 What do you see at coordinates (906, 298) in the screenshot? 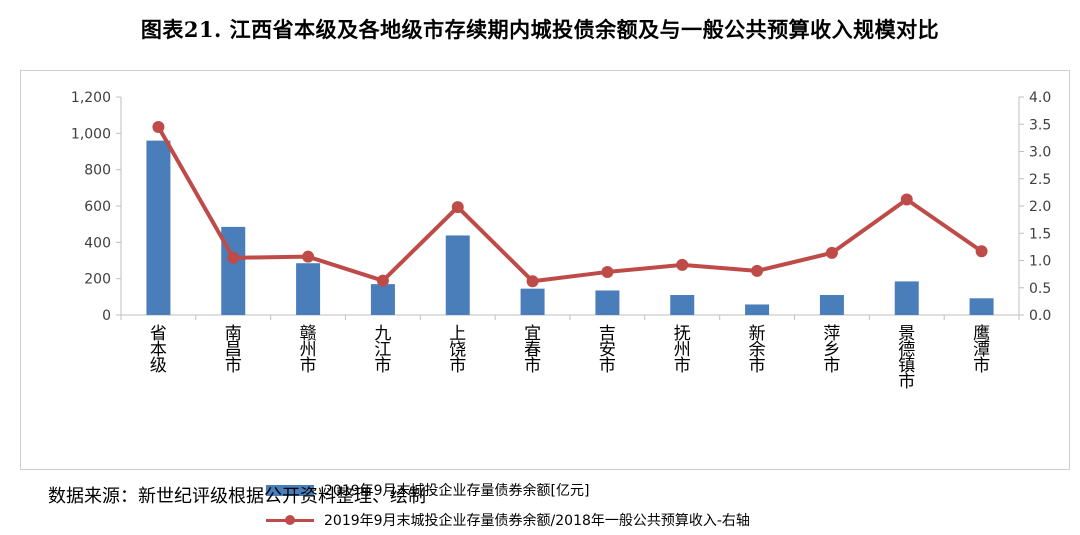
I see `bar-景德镇市` at bounding box center [906, 298].